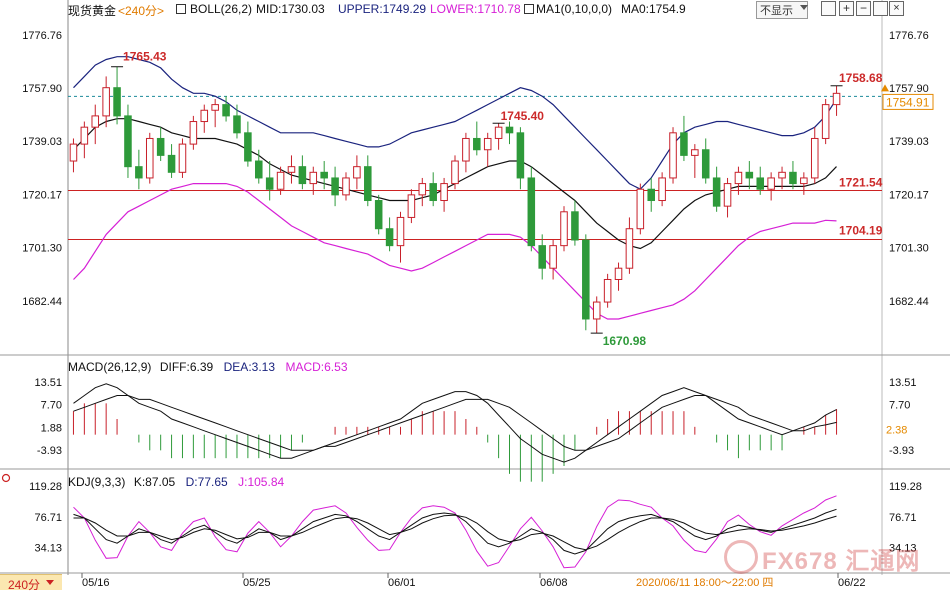  What do you see at coordinates (896, 8) in the screenshot?
I see `close-icon: ×` at bounding box center [896, 8].